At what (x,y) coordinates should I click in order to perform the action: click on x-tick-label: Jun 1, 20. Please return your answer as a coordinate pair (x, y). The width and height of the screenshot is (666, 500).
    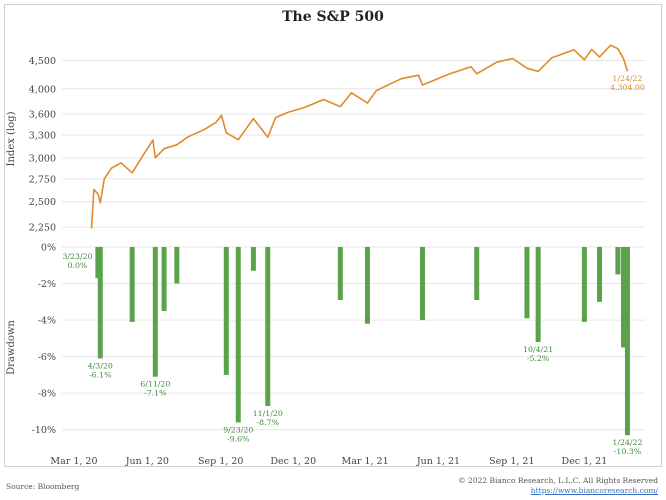
    Looking at the image, I should click on (147, 461).